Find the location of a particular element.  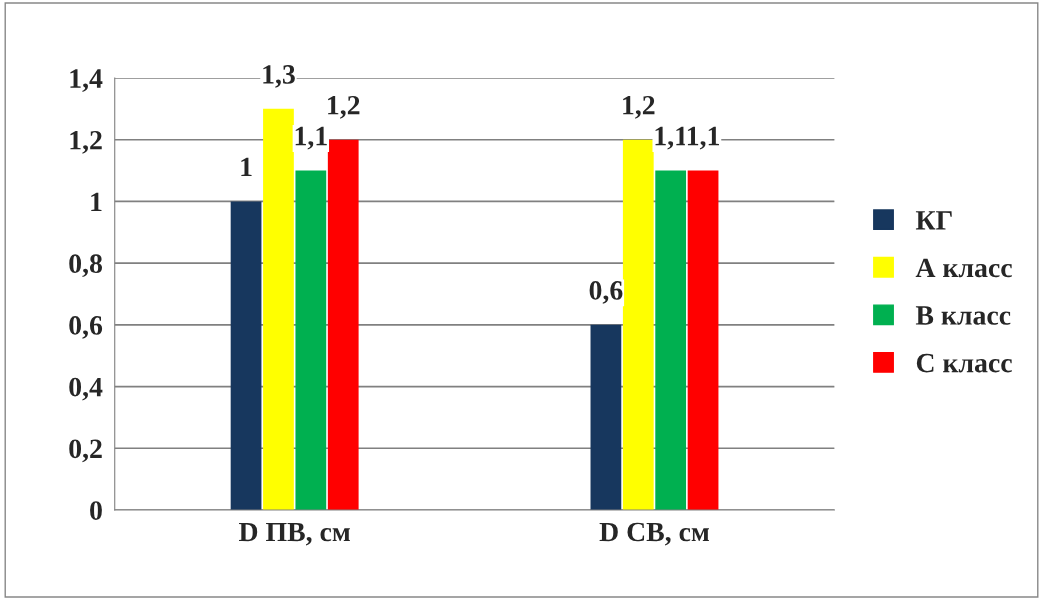

y-tick-label: 0,4 is located at coordinates (86, 389).